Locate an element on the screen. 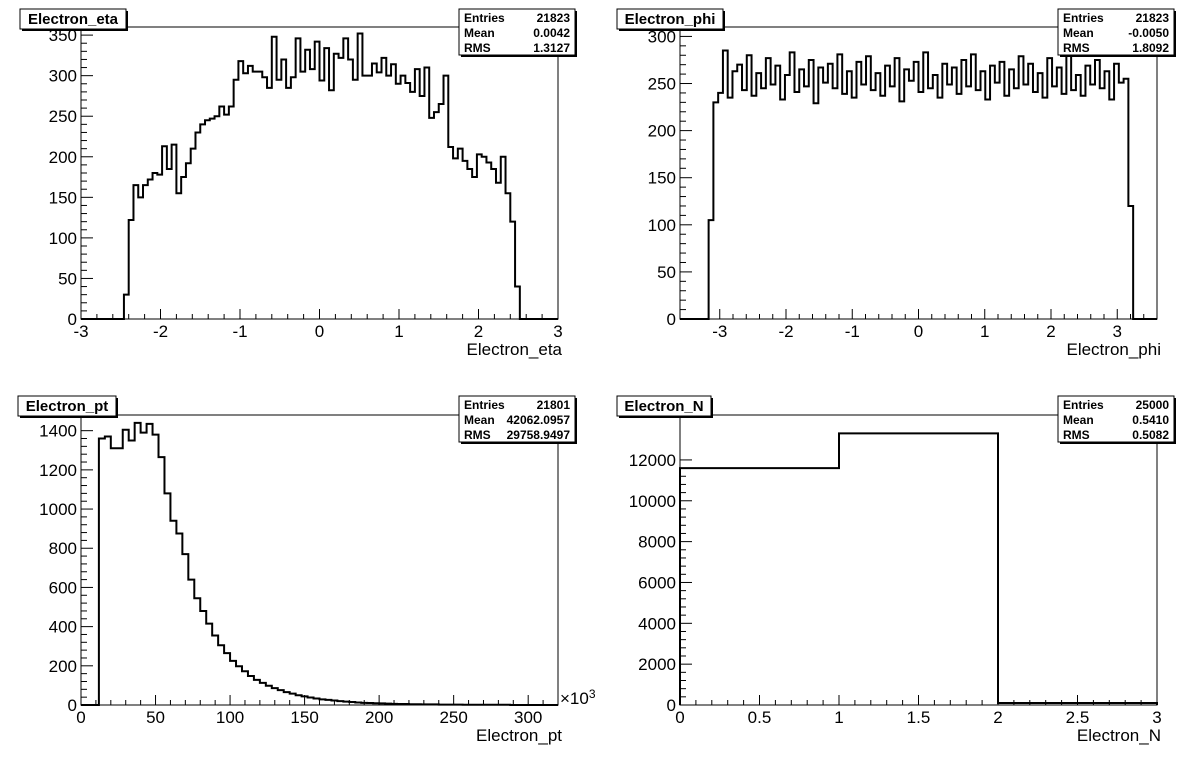 The image size is (1196, 772). y-tick-label: 1400 is located at coordinates (58, 431).